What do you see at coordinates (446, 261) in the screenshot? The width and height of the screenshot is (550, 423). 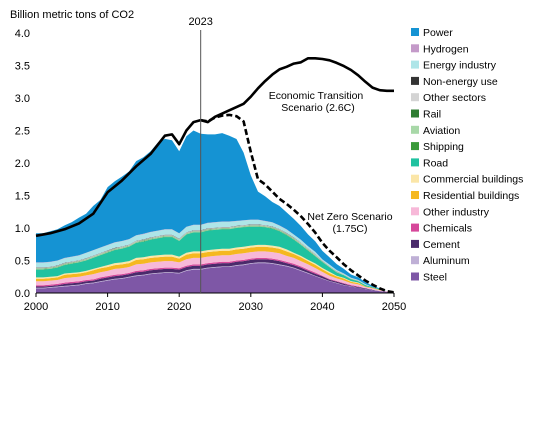 I see `legend-label-aluminum: Aluminum` at bounding box center [446, 261].